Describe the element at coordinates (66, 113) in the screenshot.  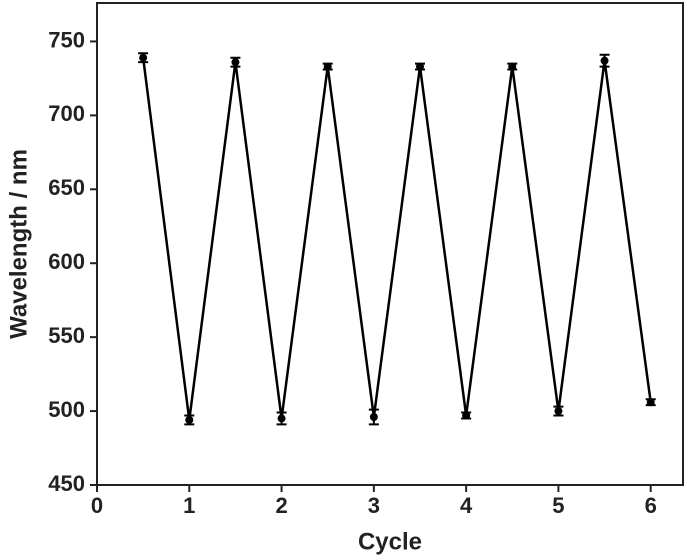
I see `y-tick-label: 700` at that location.